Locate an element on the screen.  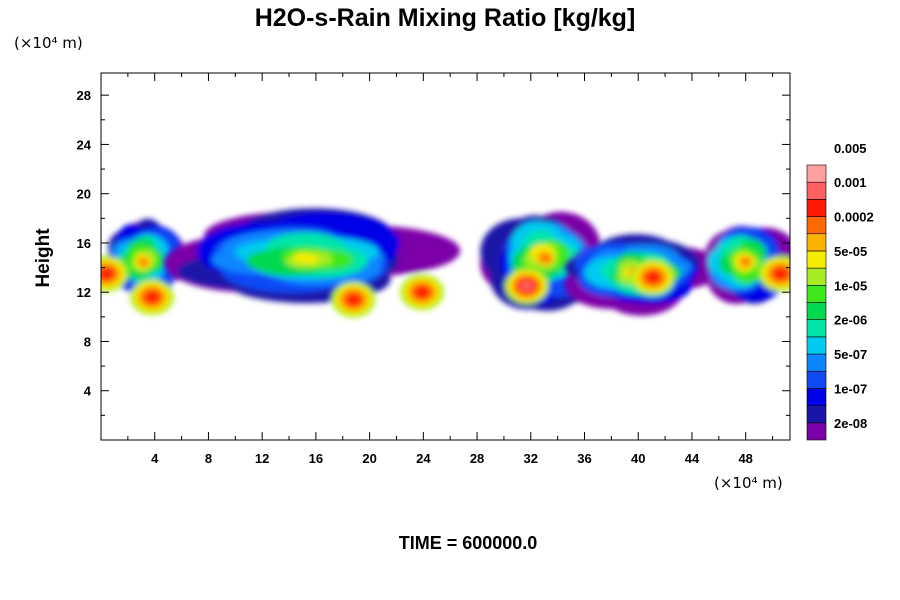
colorbar-label-4: 1e-05 is located at coordinates (850, 285).